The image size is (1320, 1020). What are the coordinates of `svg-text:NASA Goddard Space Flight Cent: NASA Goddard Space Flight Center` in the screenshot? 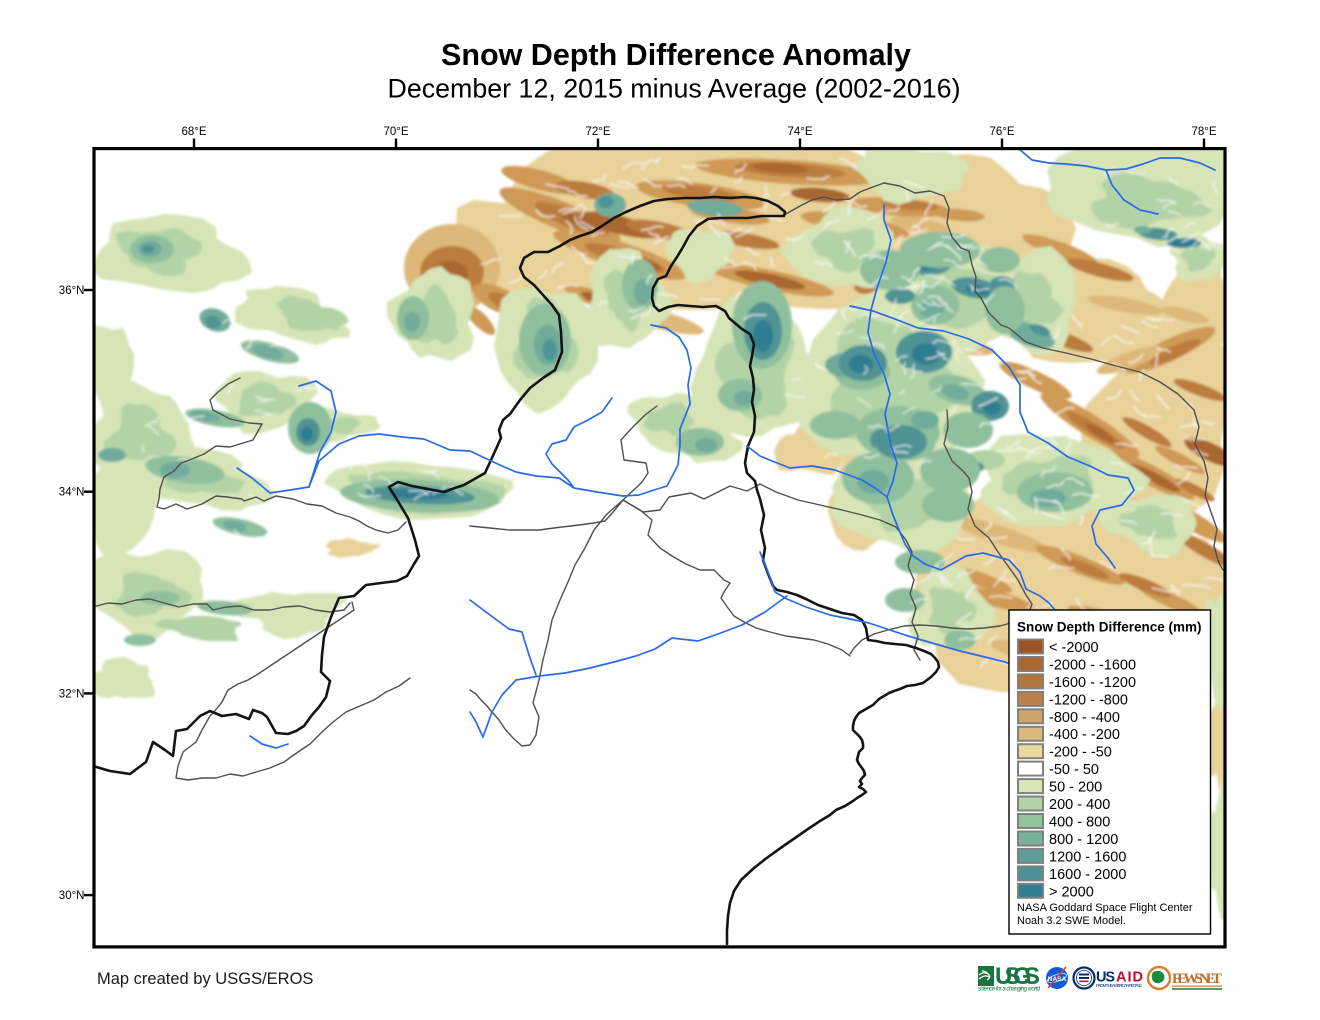 It's located at (1105, 908).